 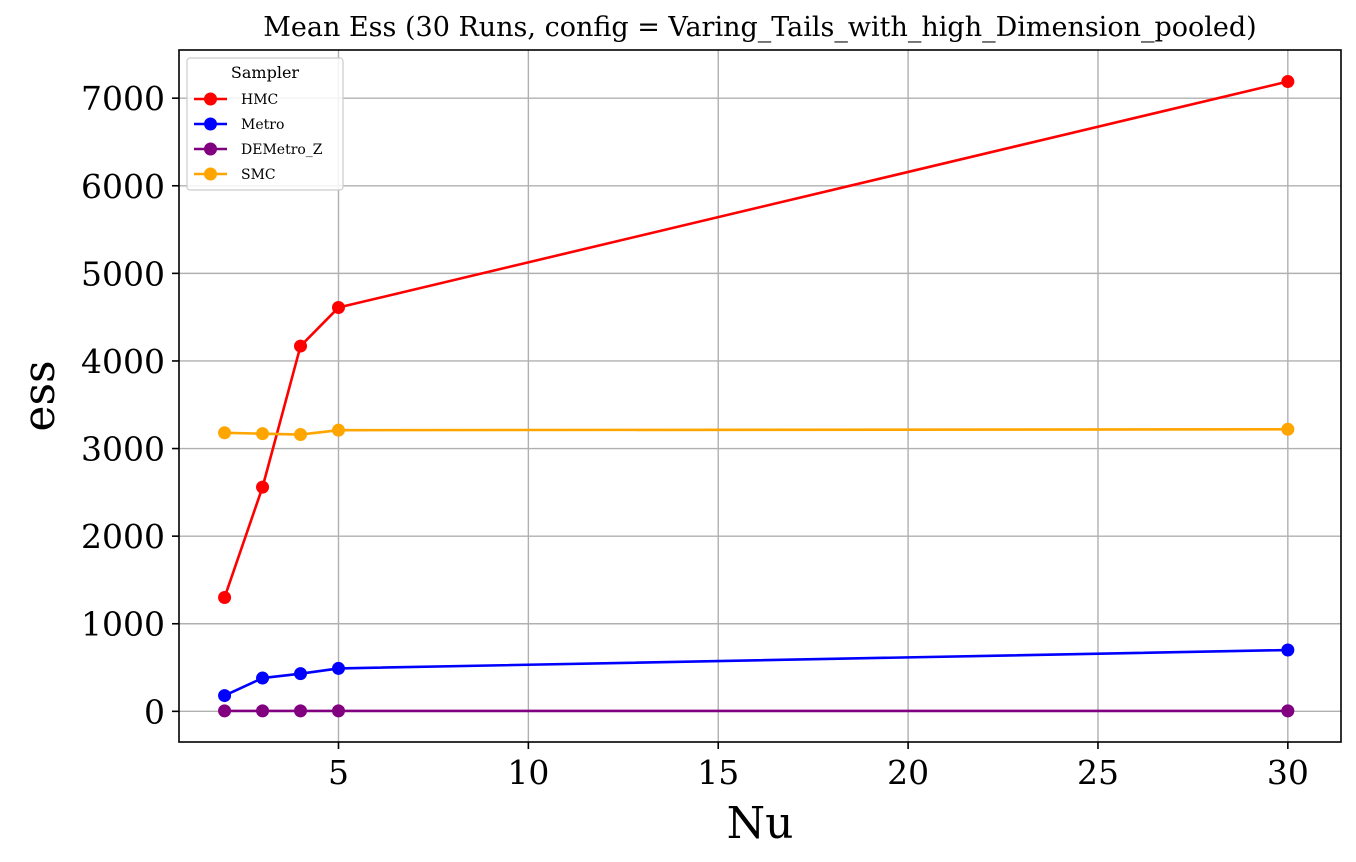 What do you see at coordinates (908, 772) in the screenshot?
I see `x-tick-label: 20` at bounding box center [908, 772].